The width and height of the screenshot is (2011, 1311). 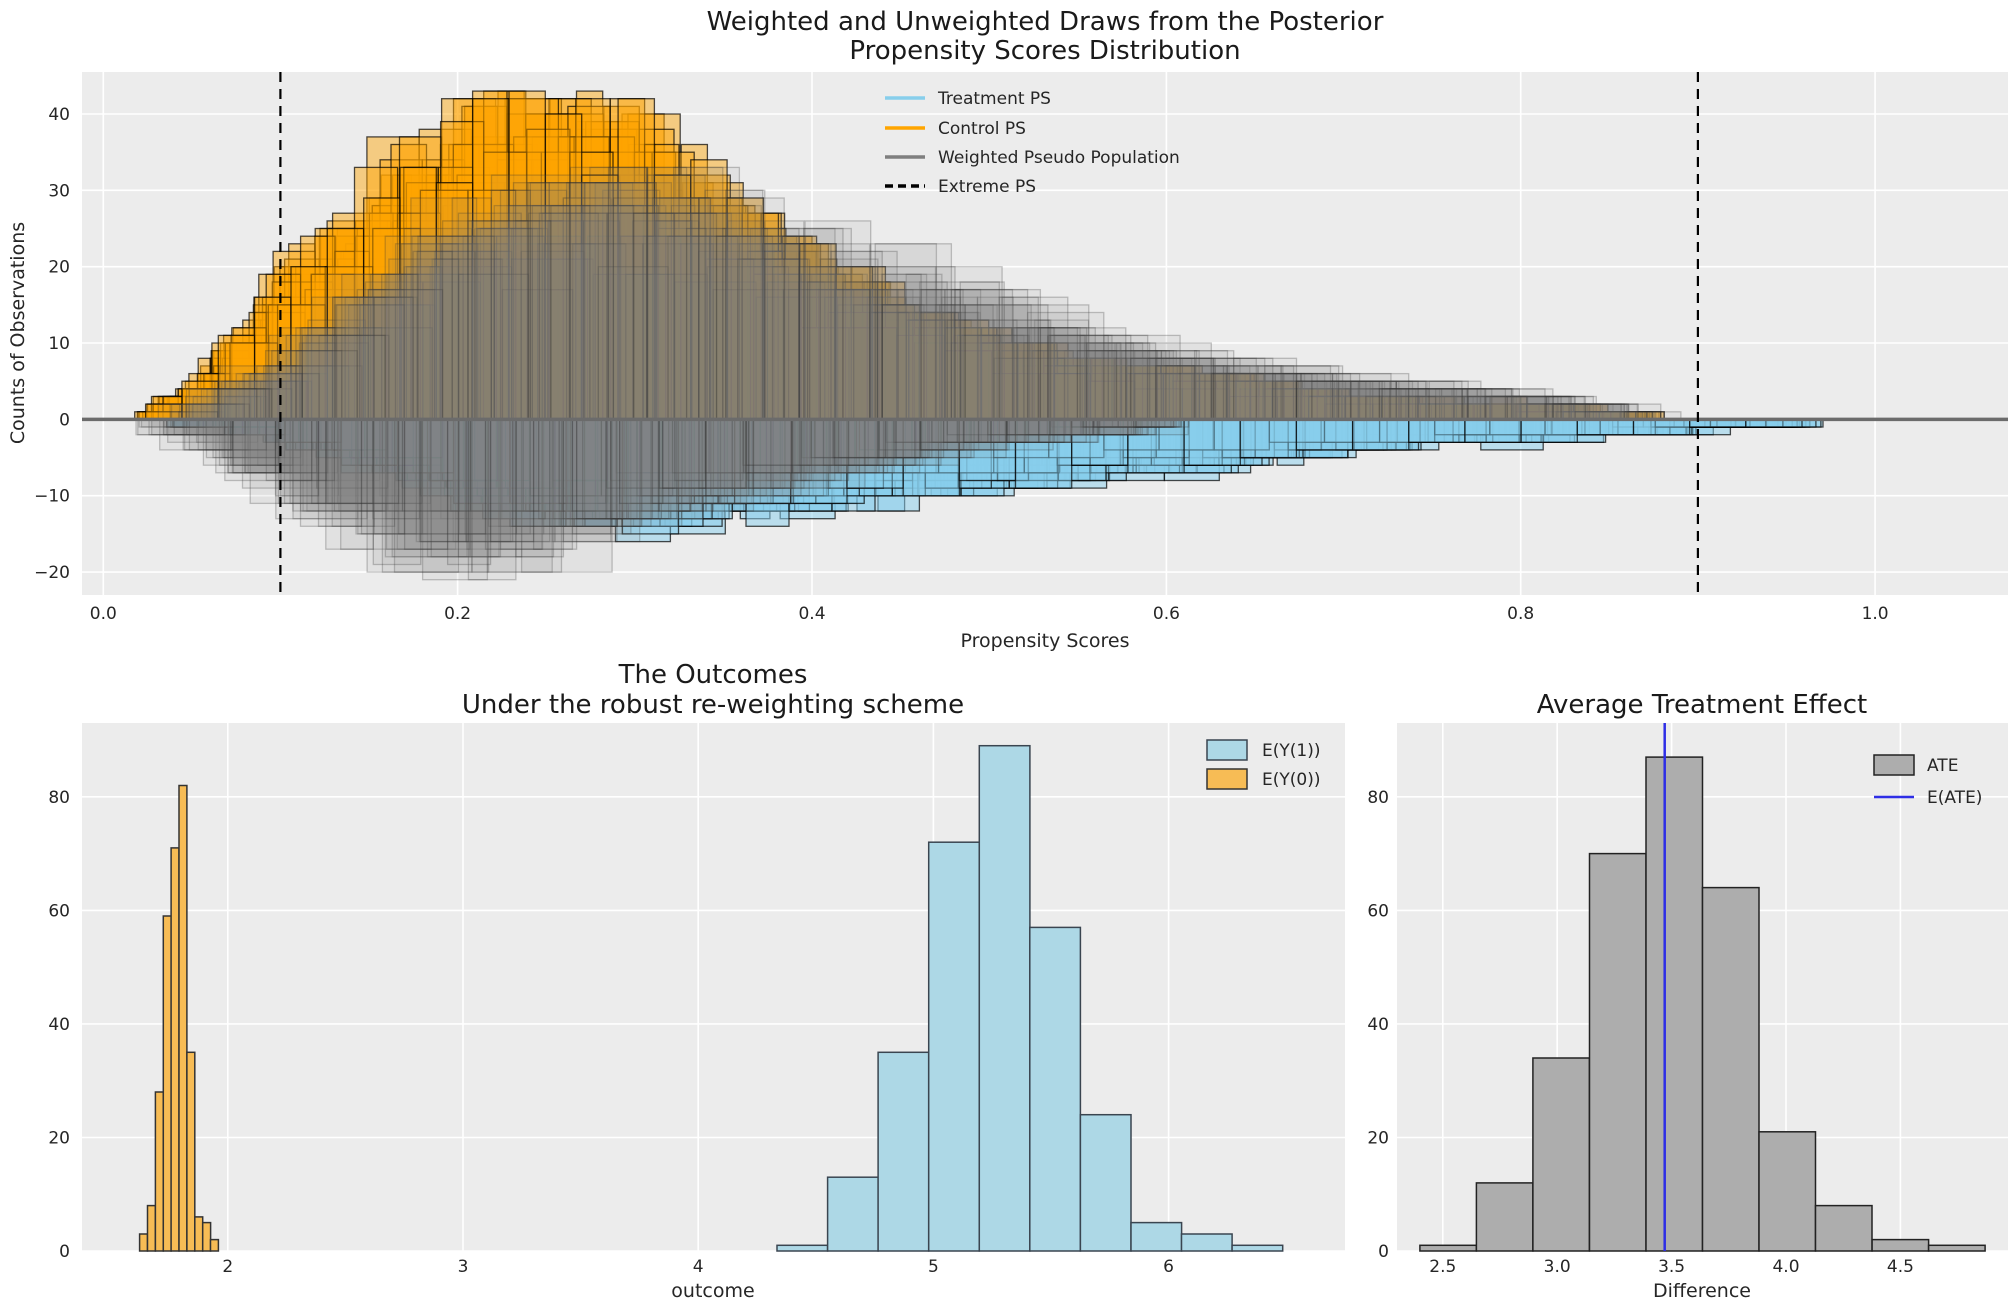 I want to click on x-tick-label: 1.0, so click(x=1875, y=614).